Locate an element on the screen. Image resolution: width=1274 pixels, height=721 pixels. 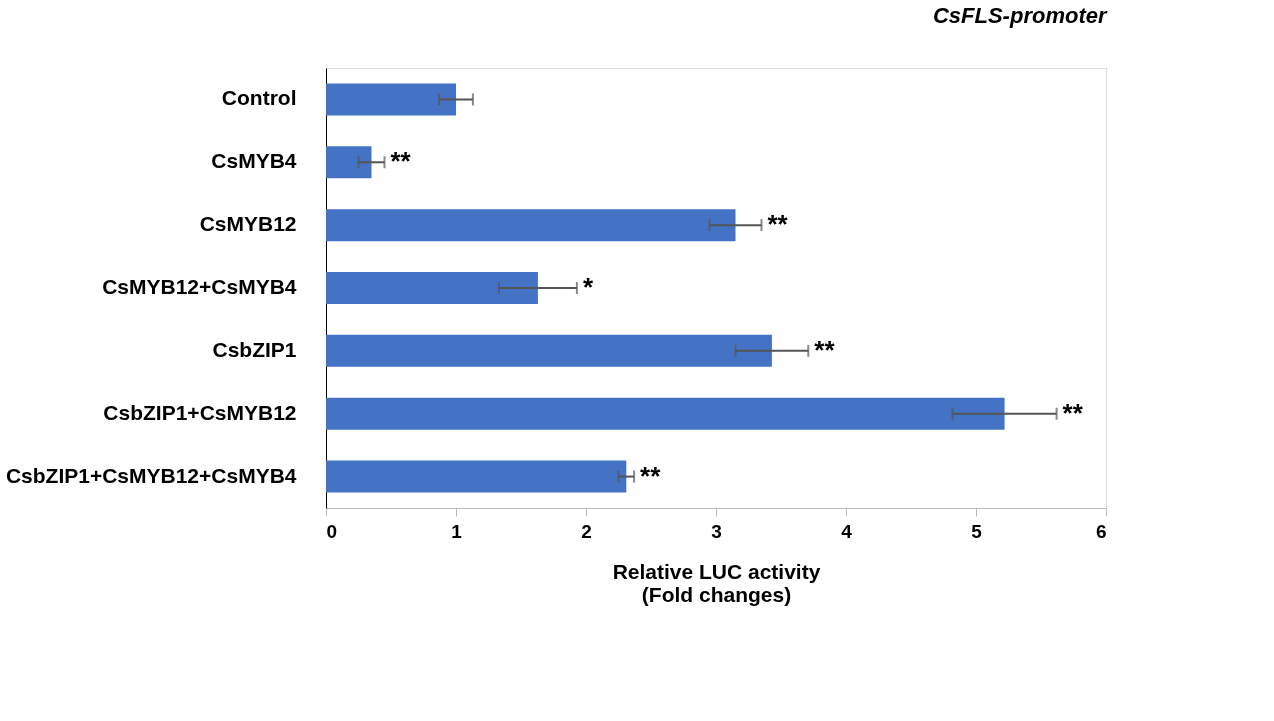
y-tick-label: Control is located at coordinates (259, 98).